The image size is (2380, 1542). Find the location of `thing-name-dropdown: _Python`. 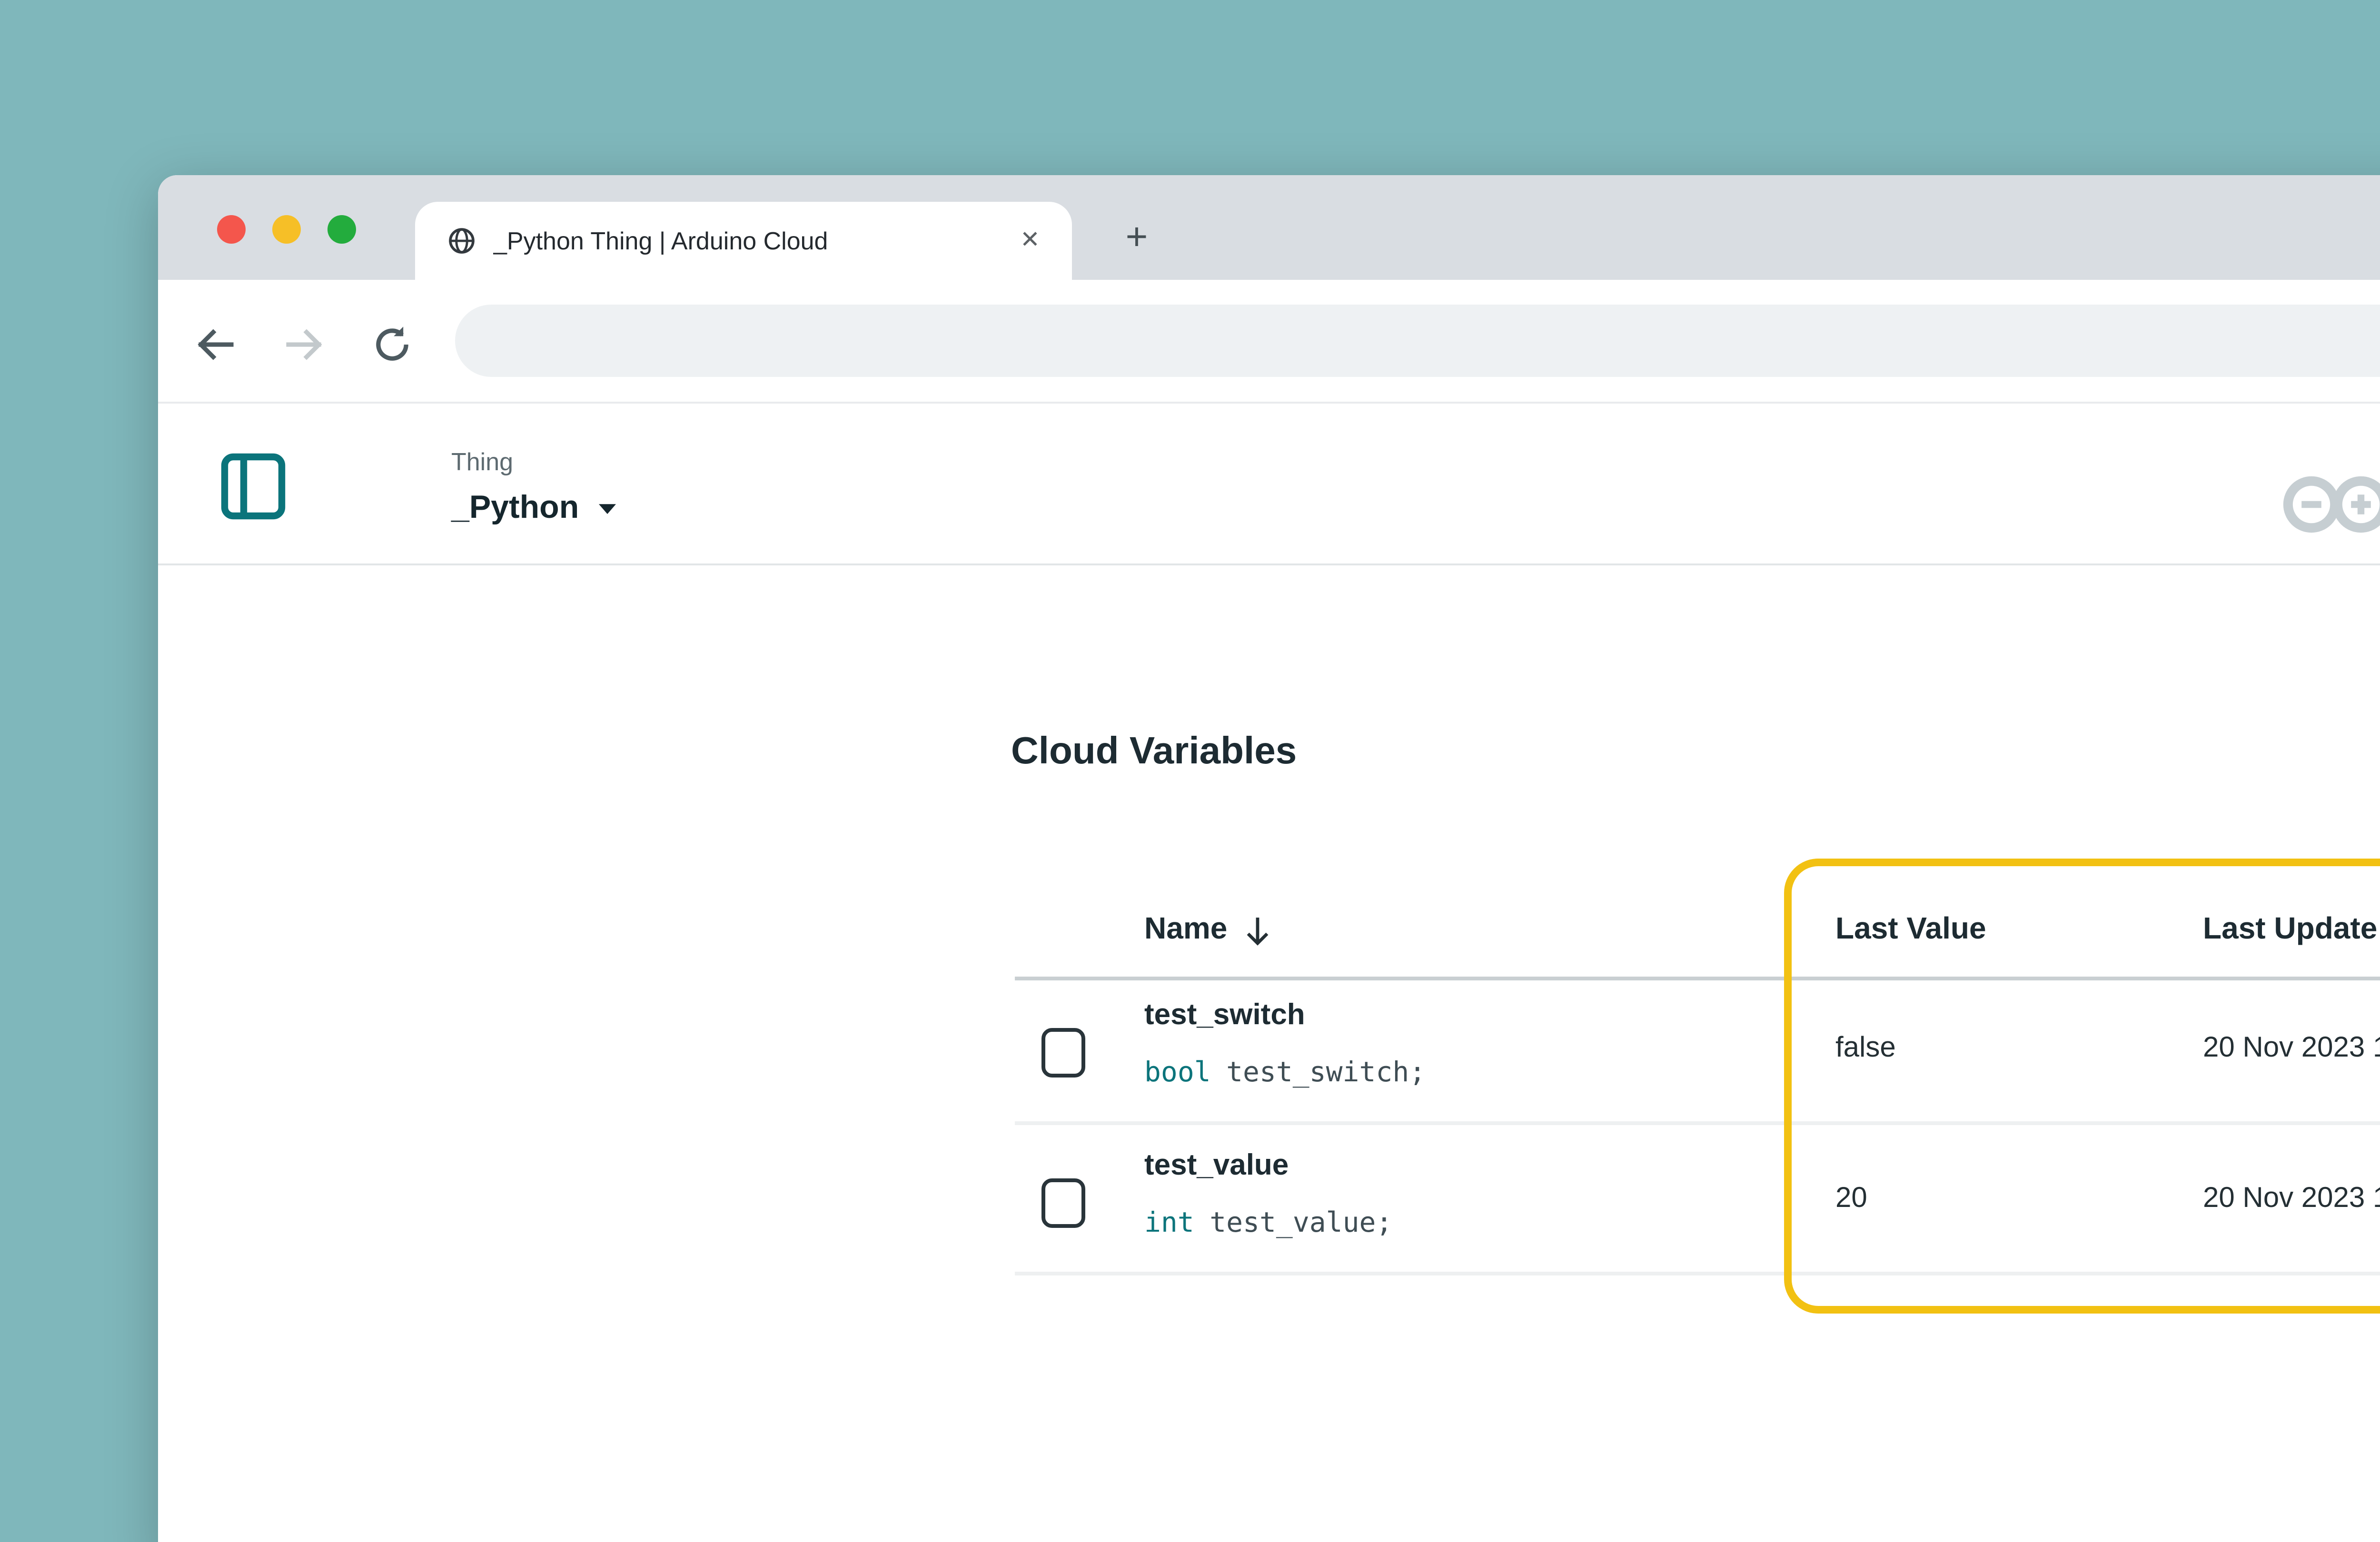

thing-name-dropdown: _Python is located at coordinates (534, 508).